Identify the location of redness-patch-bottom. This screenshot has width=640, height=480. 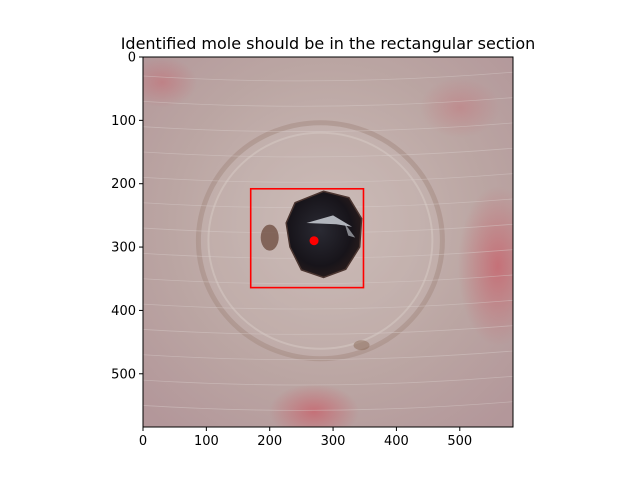
(314, 405).